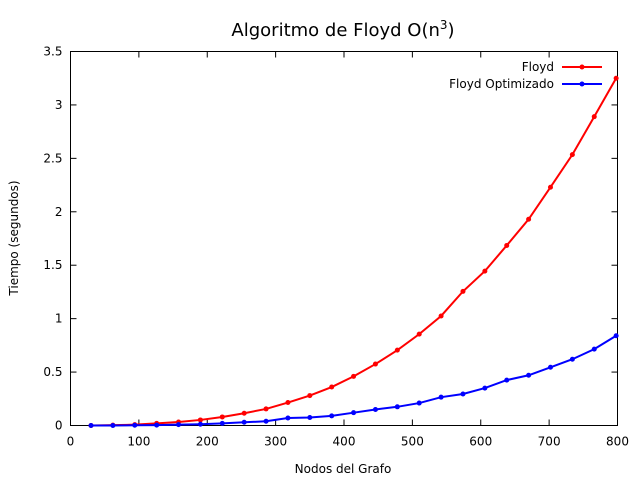 The height and width of the screenshot is (480, 640). What do you see at coordinates (52, 372) in the screenshot?
I see `y-tick-label: 0.5` at bounding box center [52, 372].